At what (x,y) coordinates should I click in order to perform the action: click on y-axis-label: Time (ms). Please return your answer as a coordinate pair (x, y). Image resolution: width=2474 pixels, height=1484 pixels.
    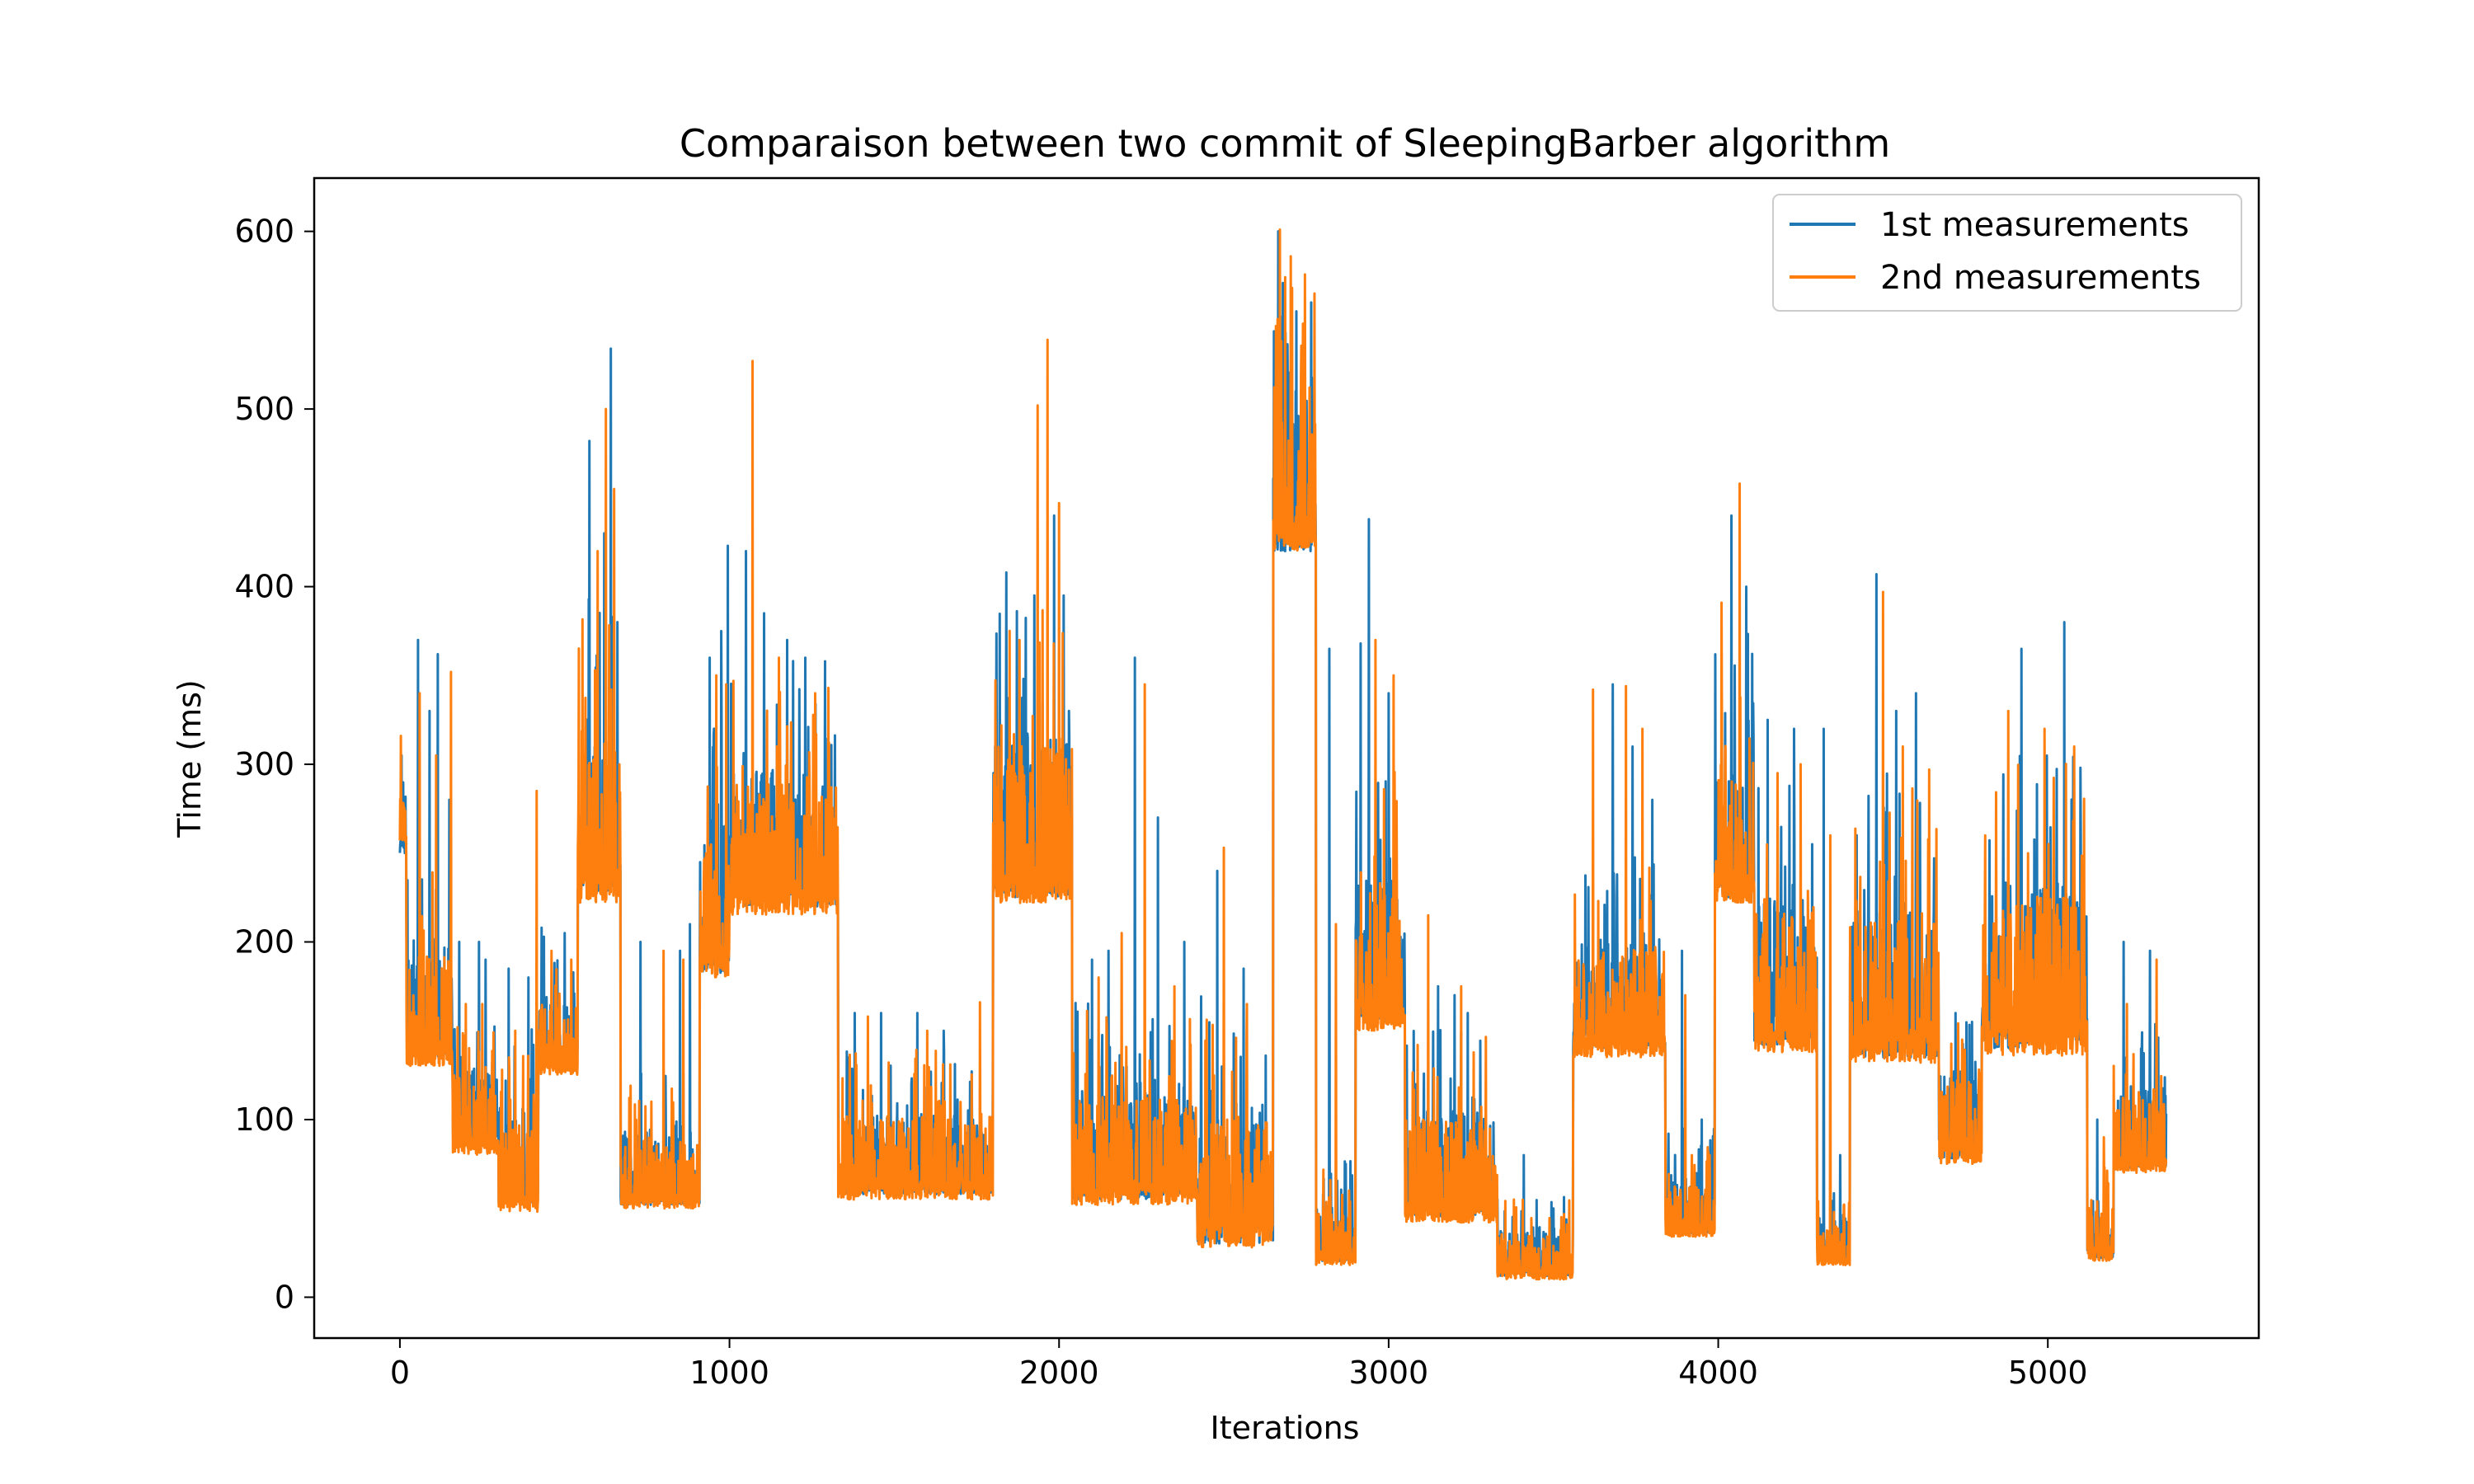
    Looking at the image, I should click on (190, 758).